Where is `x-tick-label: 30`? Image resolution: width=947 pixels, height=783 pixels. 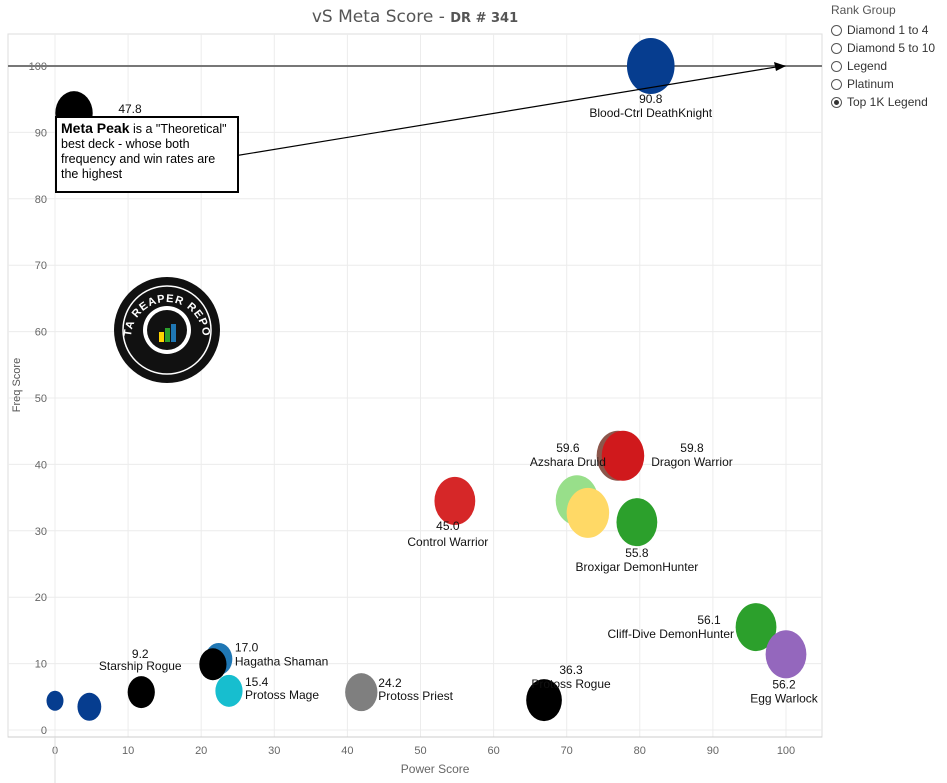
x-tick-label: 30 is located at coordinates (274, 751).